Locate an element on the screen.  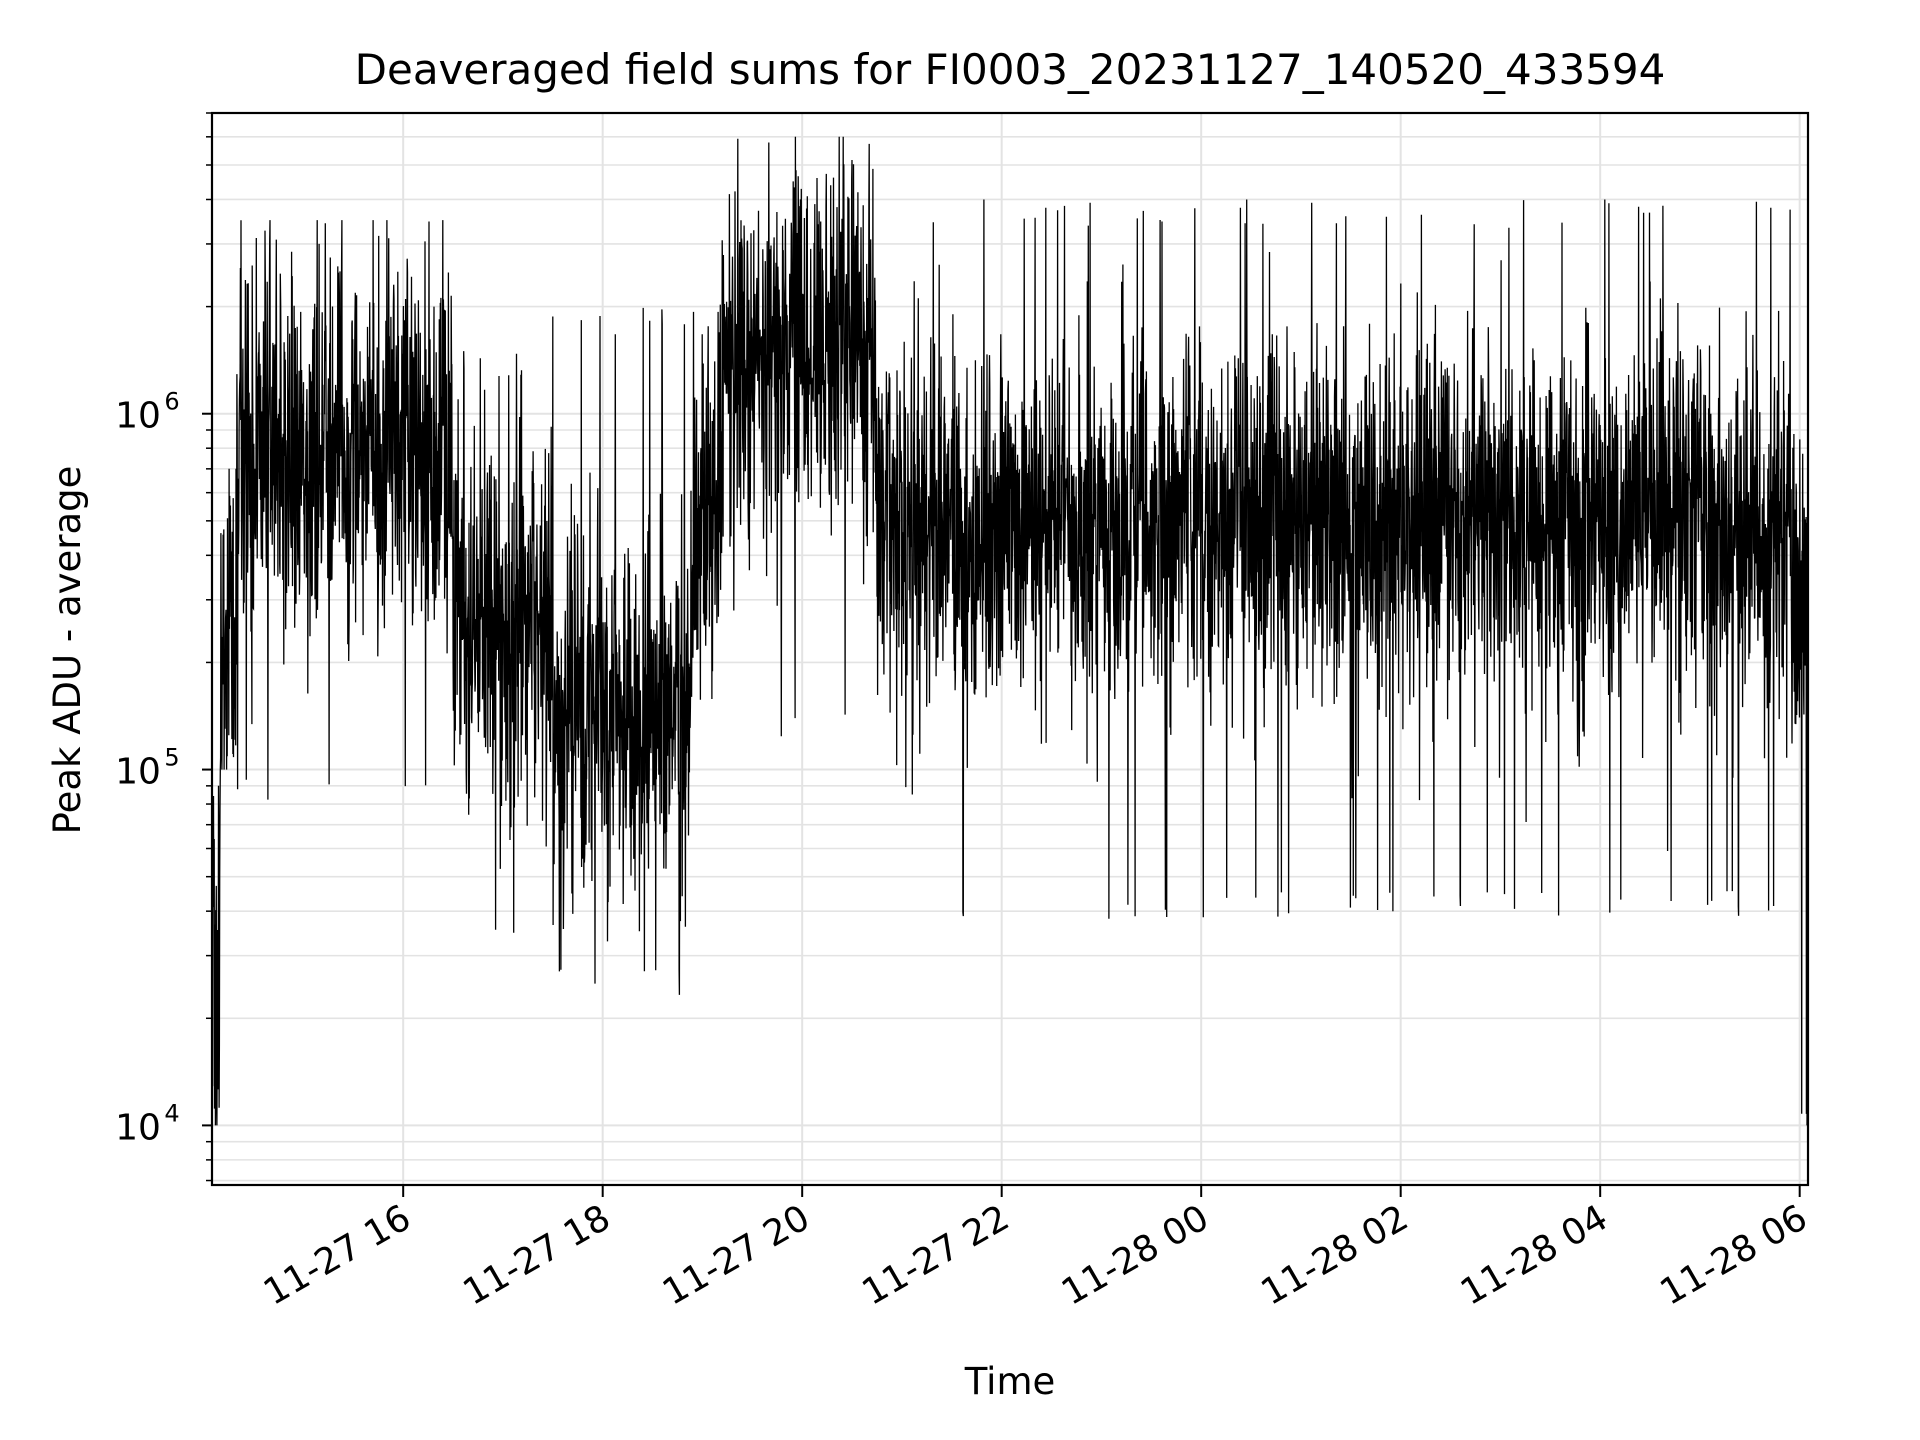
y-tick-label: 10 4 is located at coordinates (147, 1123).